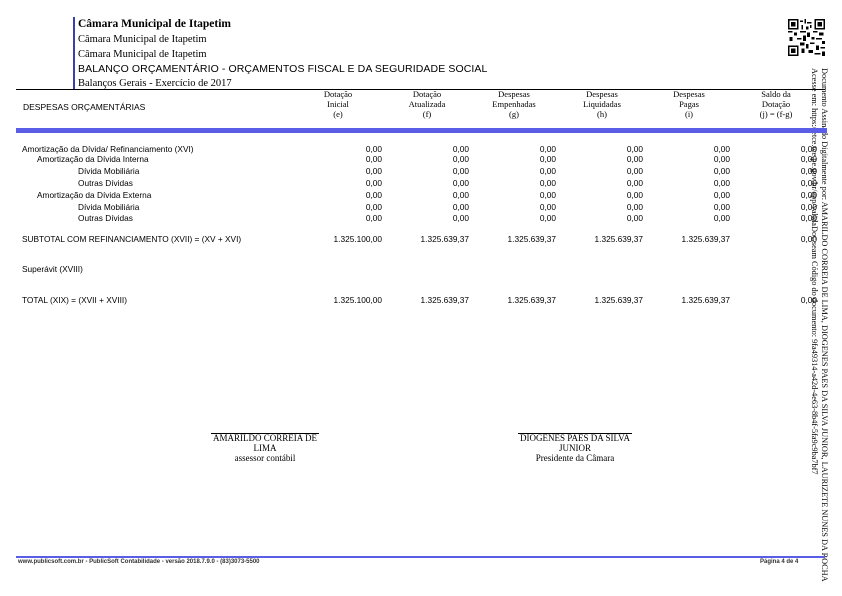 This screenshot has height=596, width=842. I want to click on column-header-saldo-dotacao: Saldo da Dotação (j) = (f-g), so click(776, 104).